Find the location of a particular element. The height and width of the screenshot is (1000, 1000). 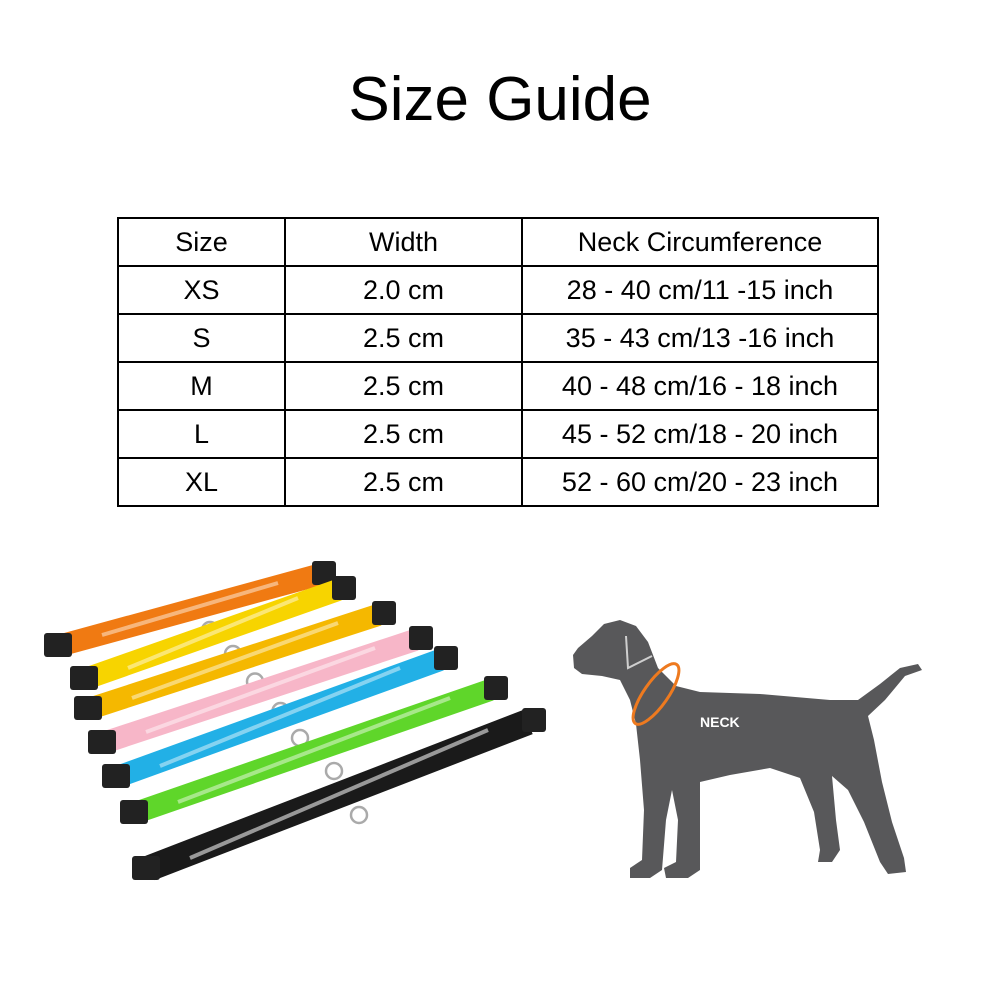

cell-size: XS is located at coordinates (201, 290).